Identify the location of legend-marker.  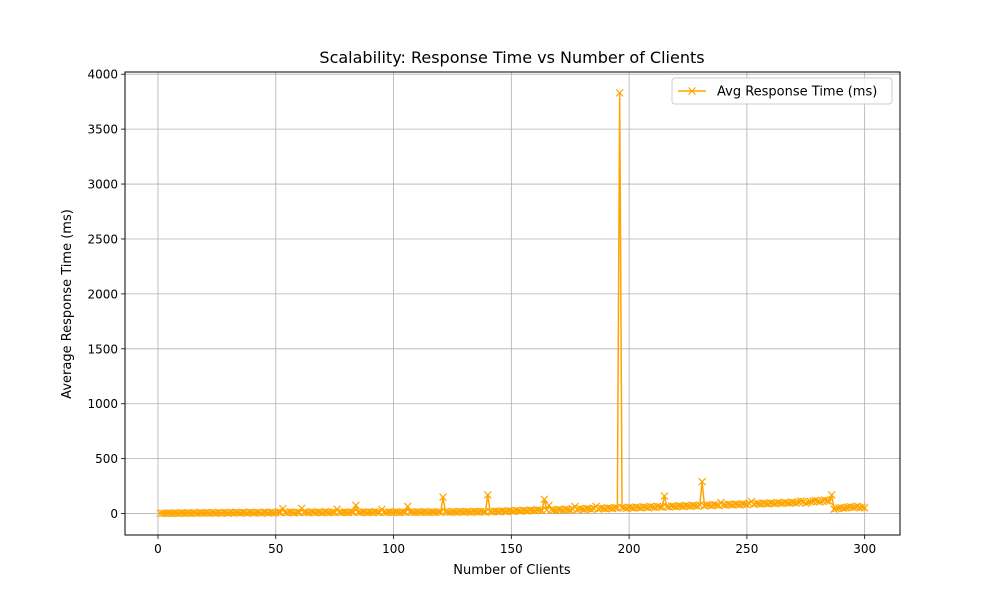
(692, 91).